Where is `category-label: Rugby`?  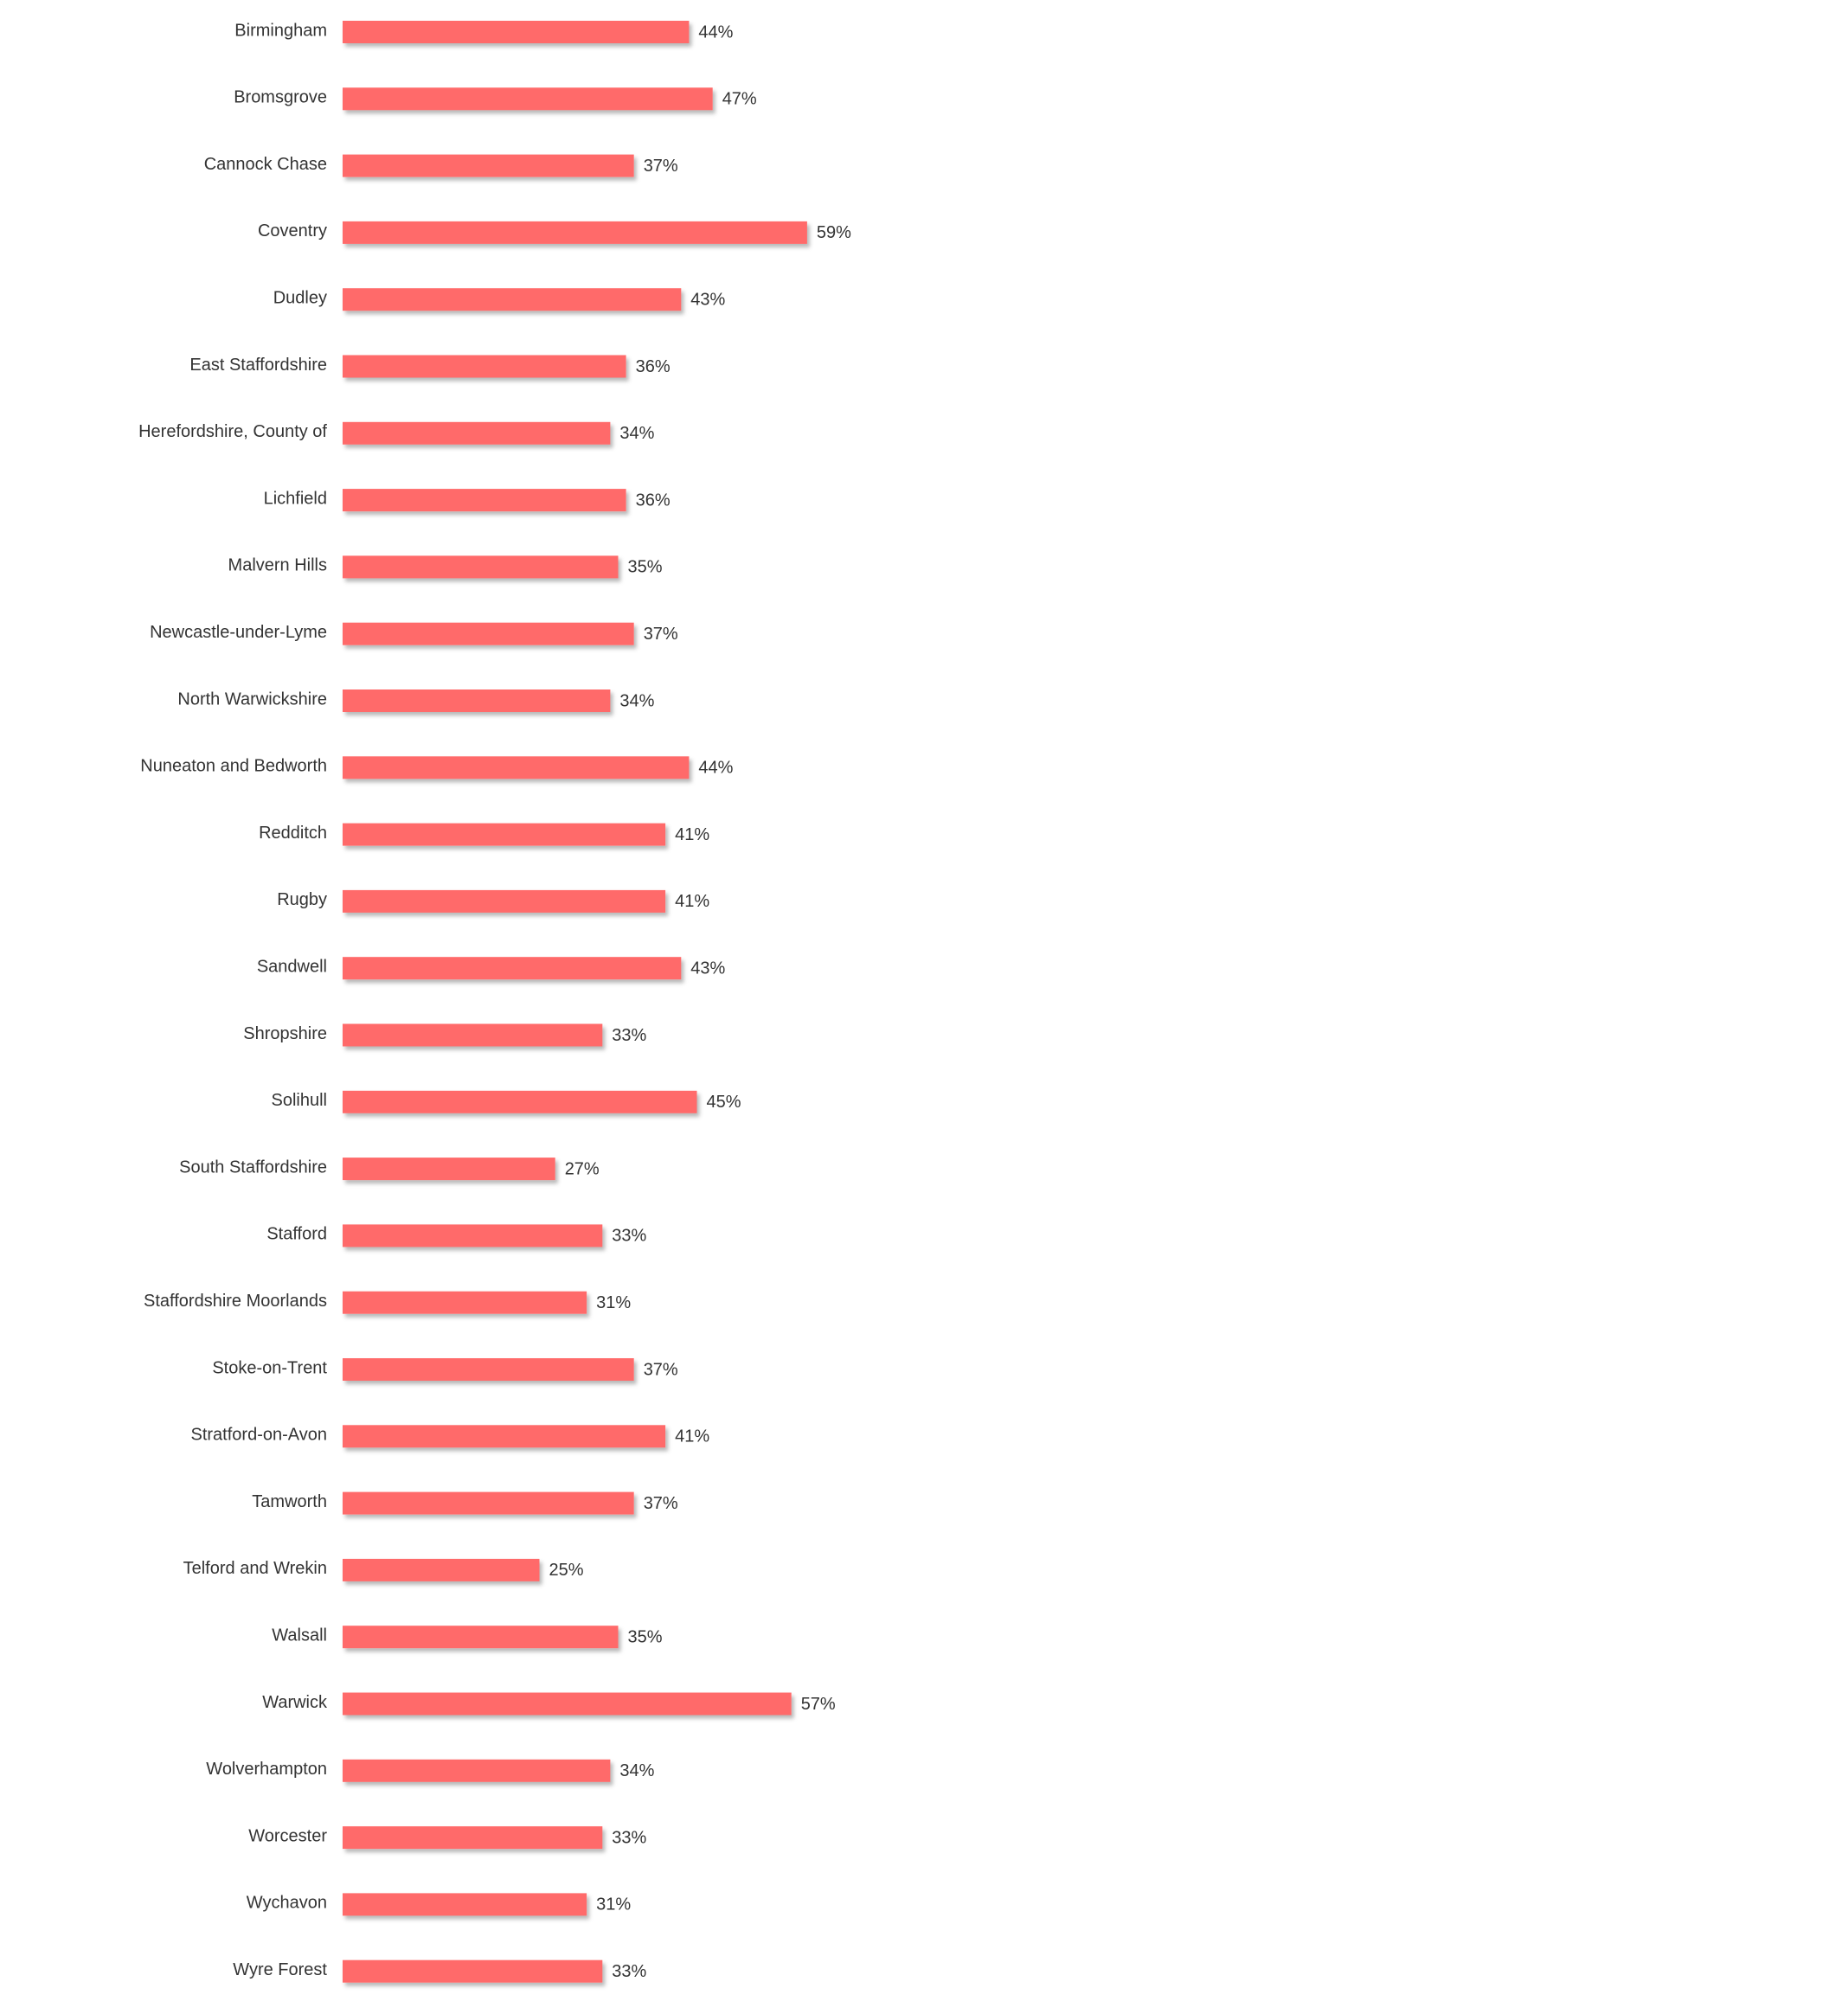 category-label: Rugby is located at coordinates (302, 900).